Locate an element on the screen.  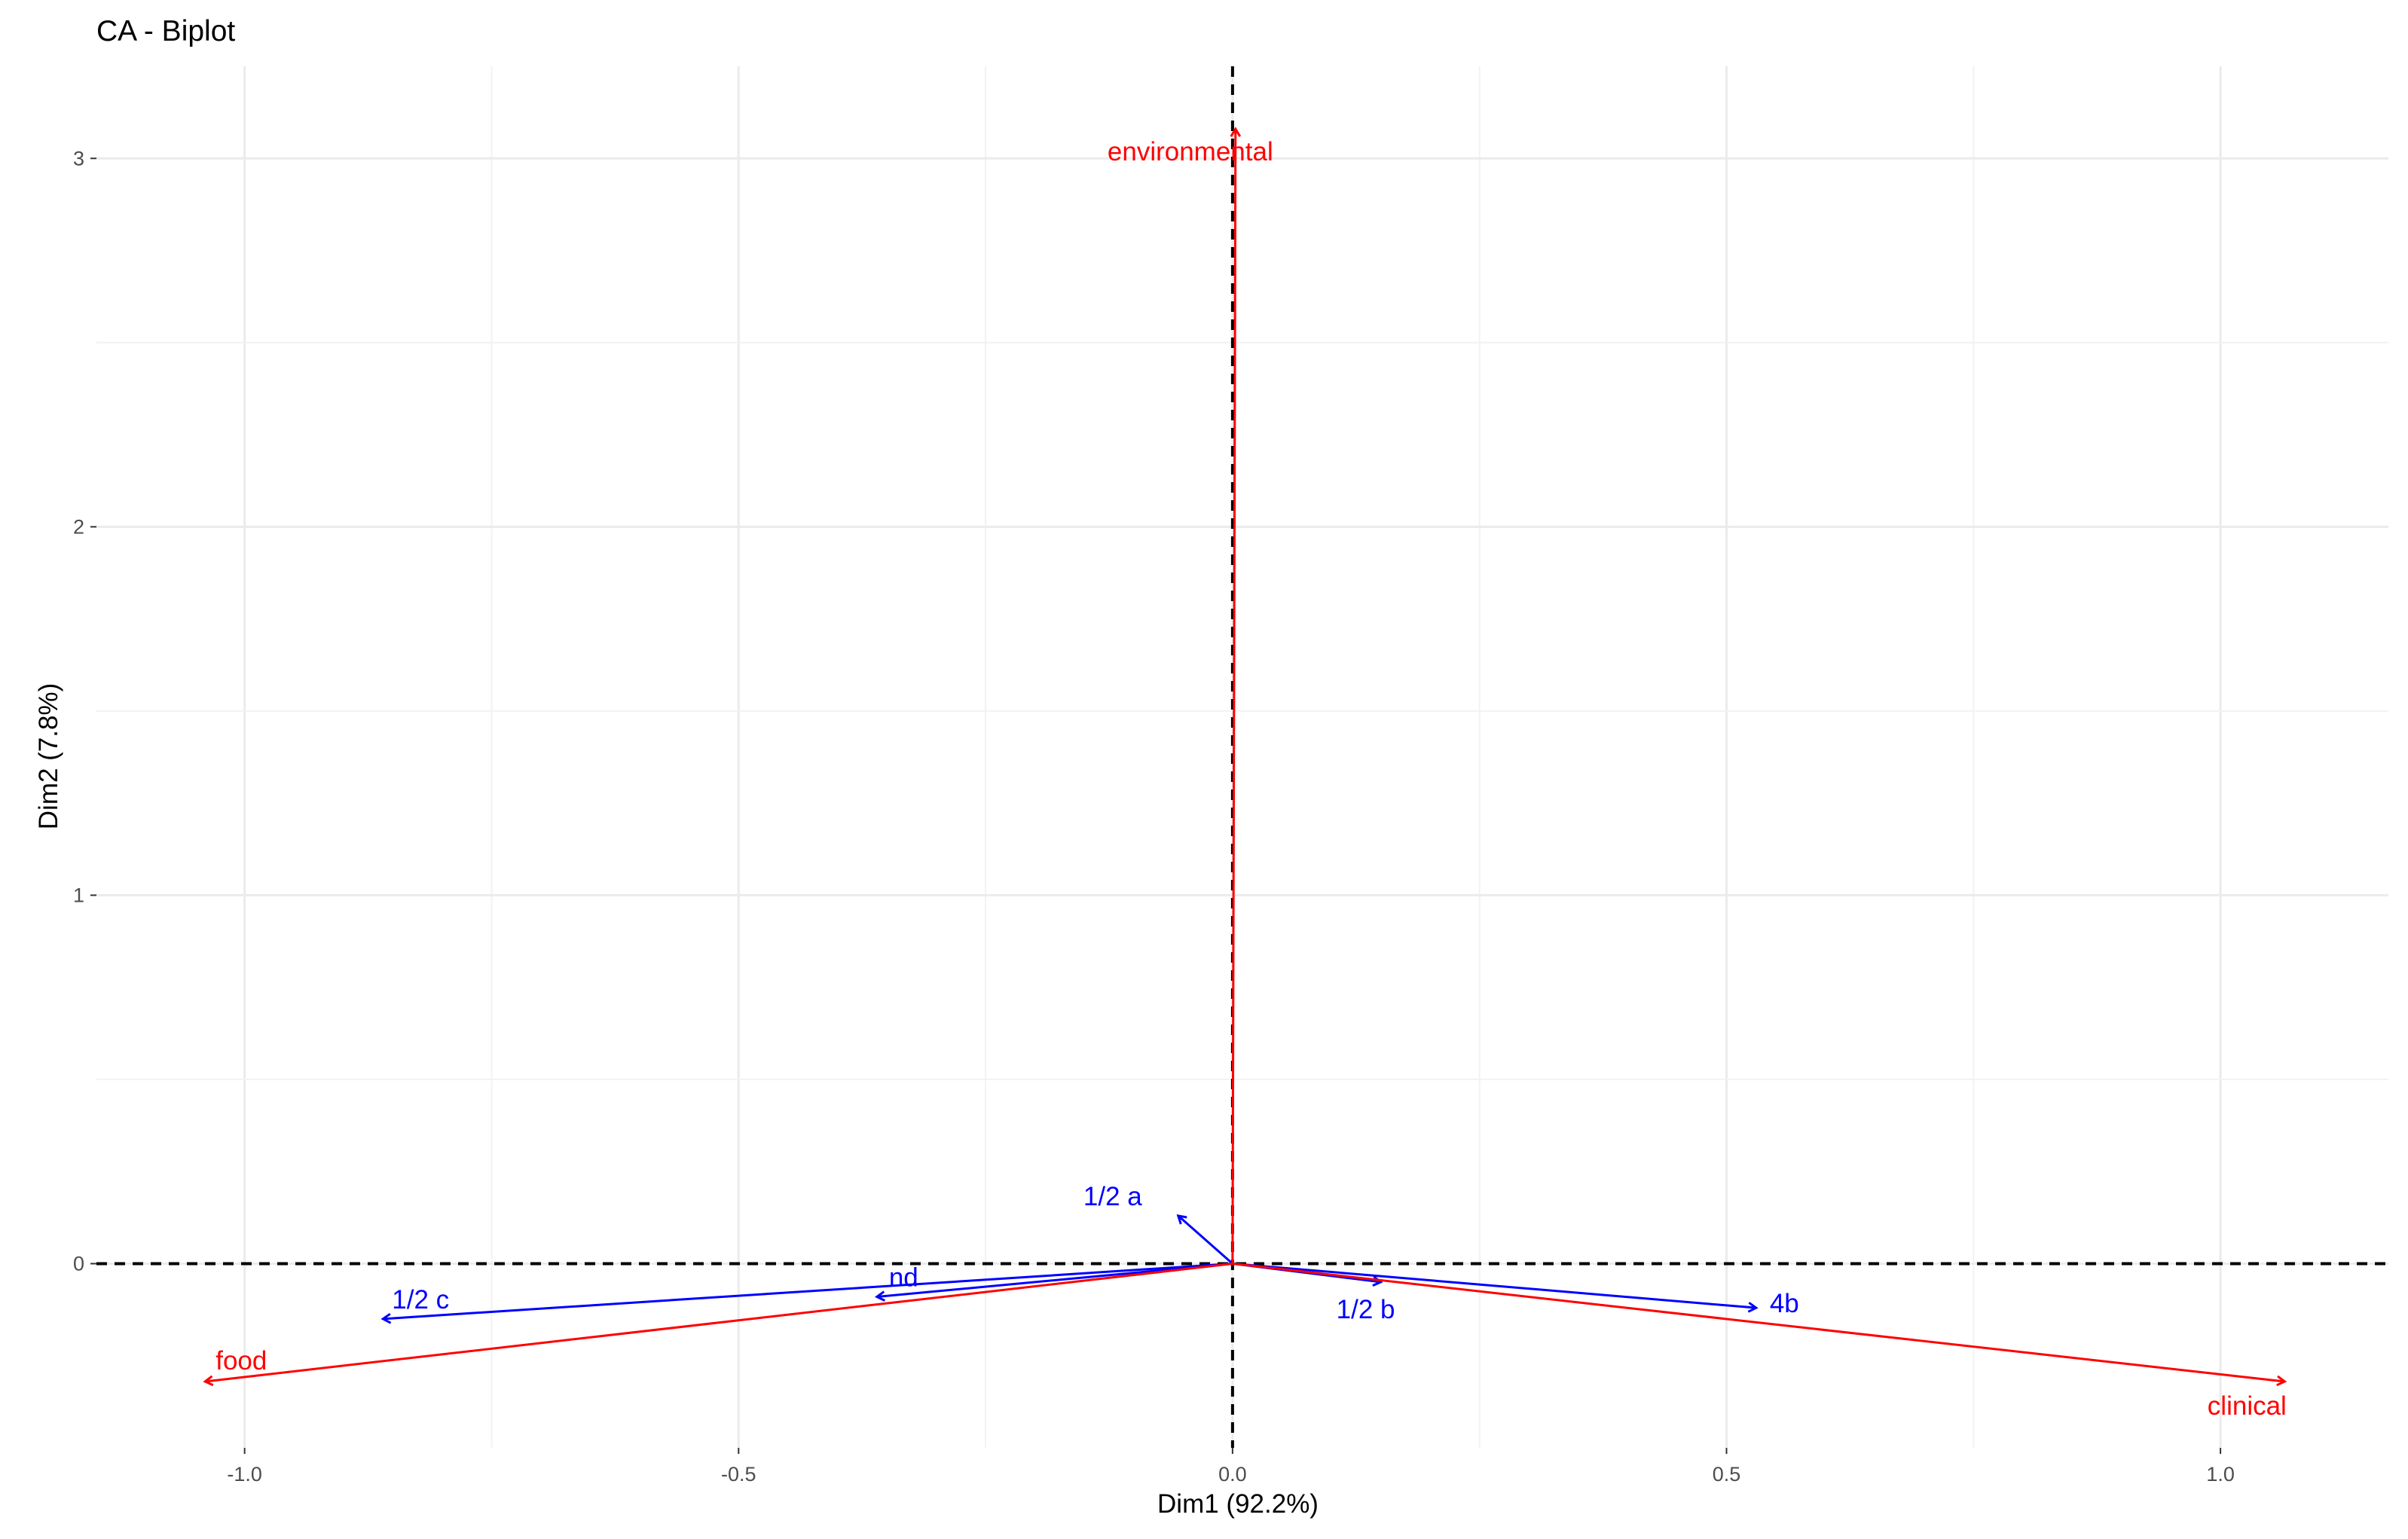
x-tick-label: -1.0 is located at coordinates (244, 1474).